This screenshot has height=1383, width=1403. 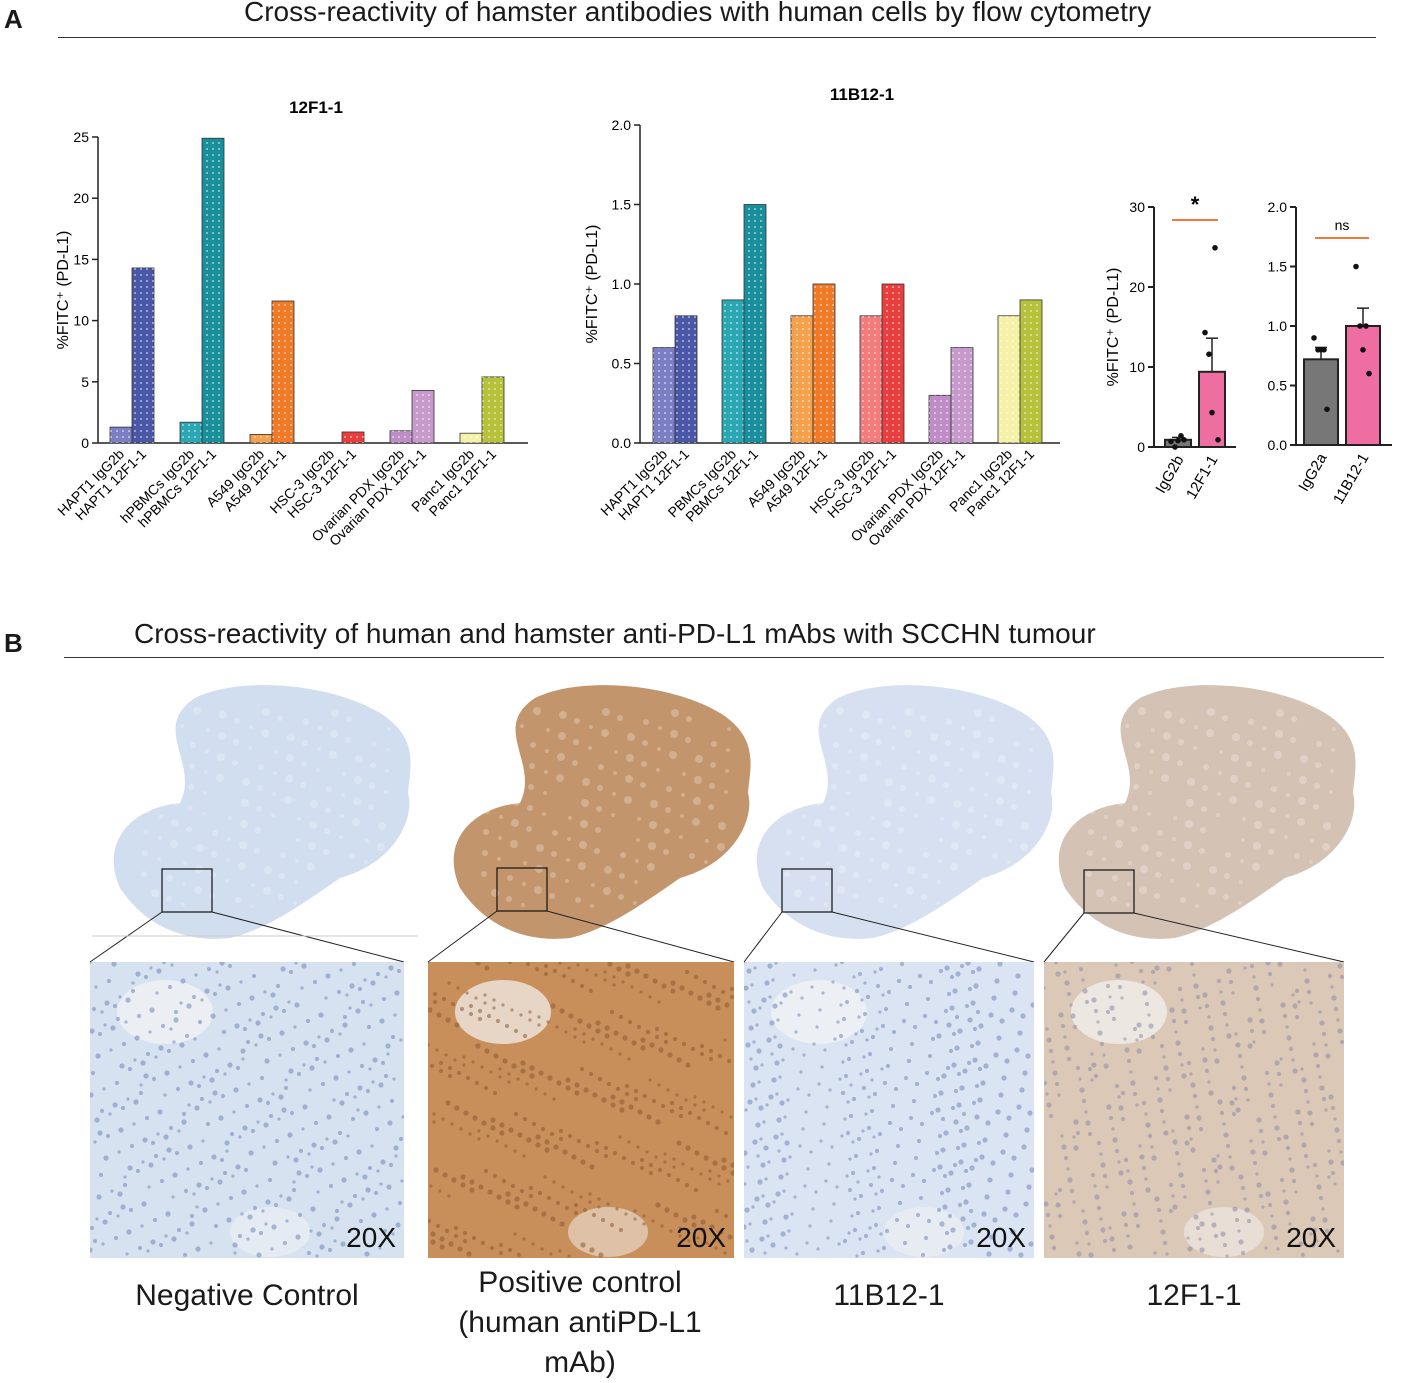 What do you see at coordinates (1175, 447) in the screenshot?
I see `data-point` at bounding box center [1175, 447].